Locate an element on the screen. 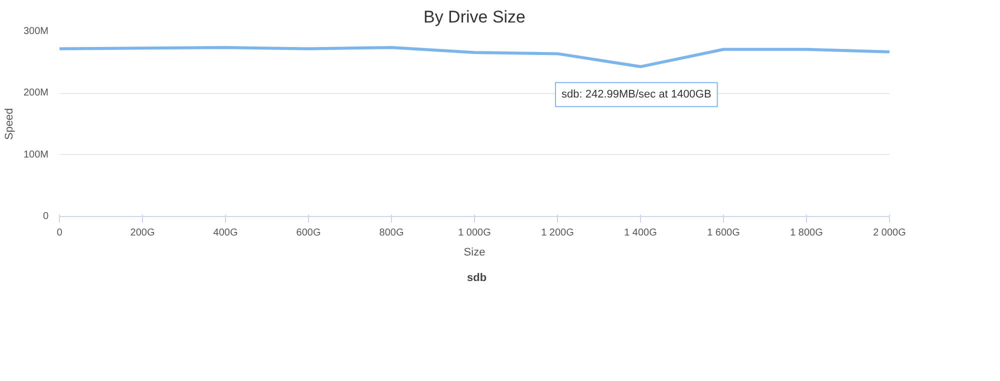 This screenshot has height=381, width=1000. line-series is located at coordinates (475, 57).